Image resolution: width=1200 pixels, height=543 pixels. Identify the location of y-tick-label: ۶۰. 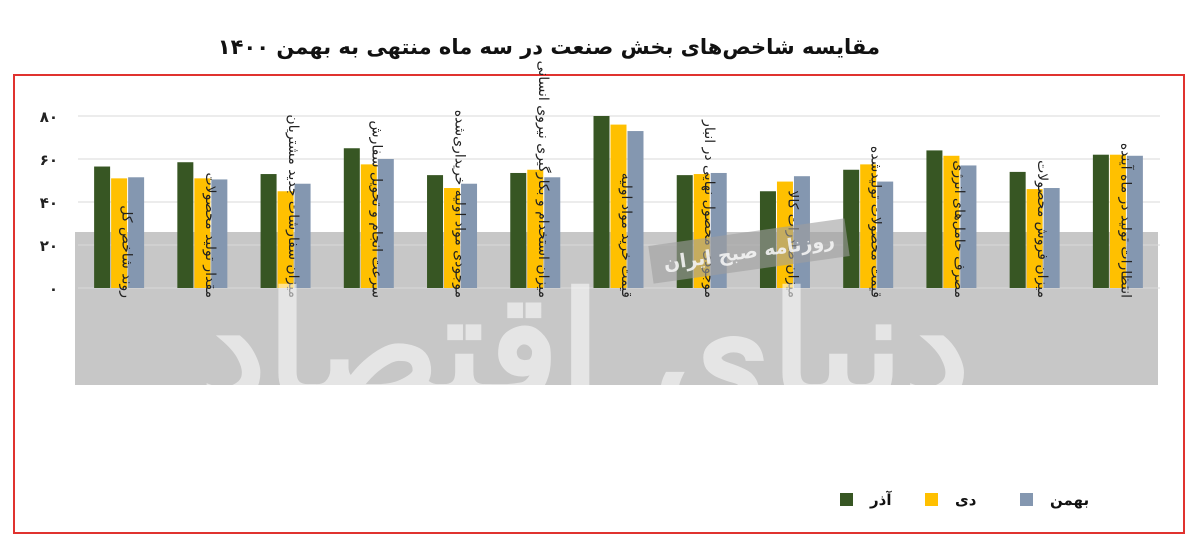
(49, 160).